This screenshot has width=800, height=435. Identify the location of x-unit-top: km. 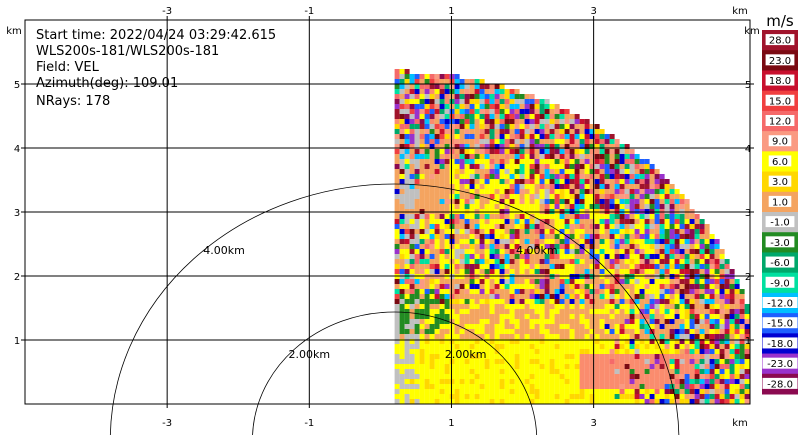
(740, 11).